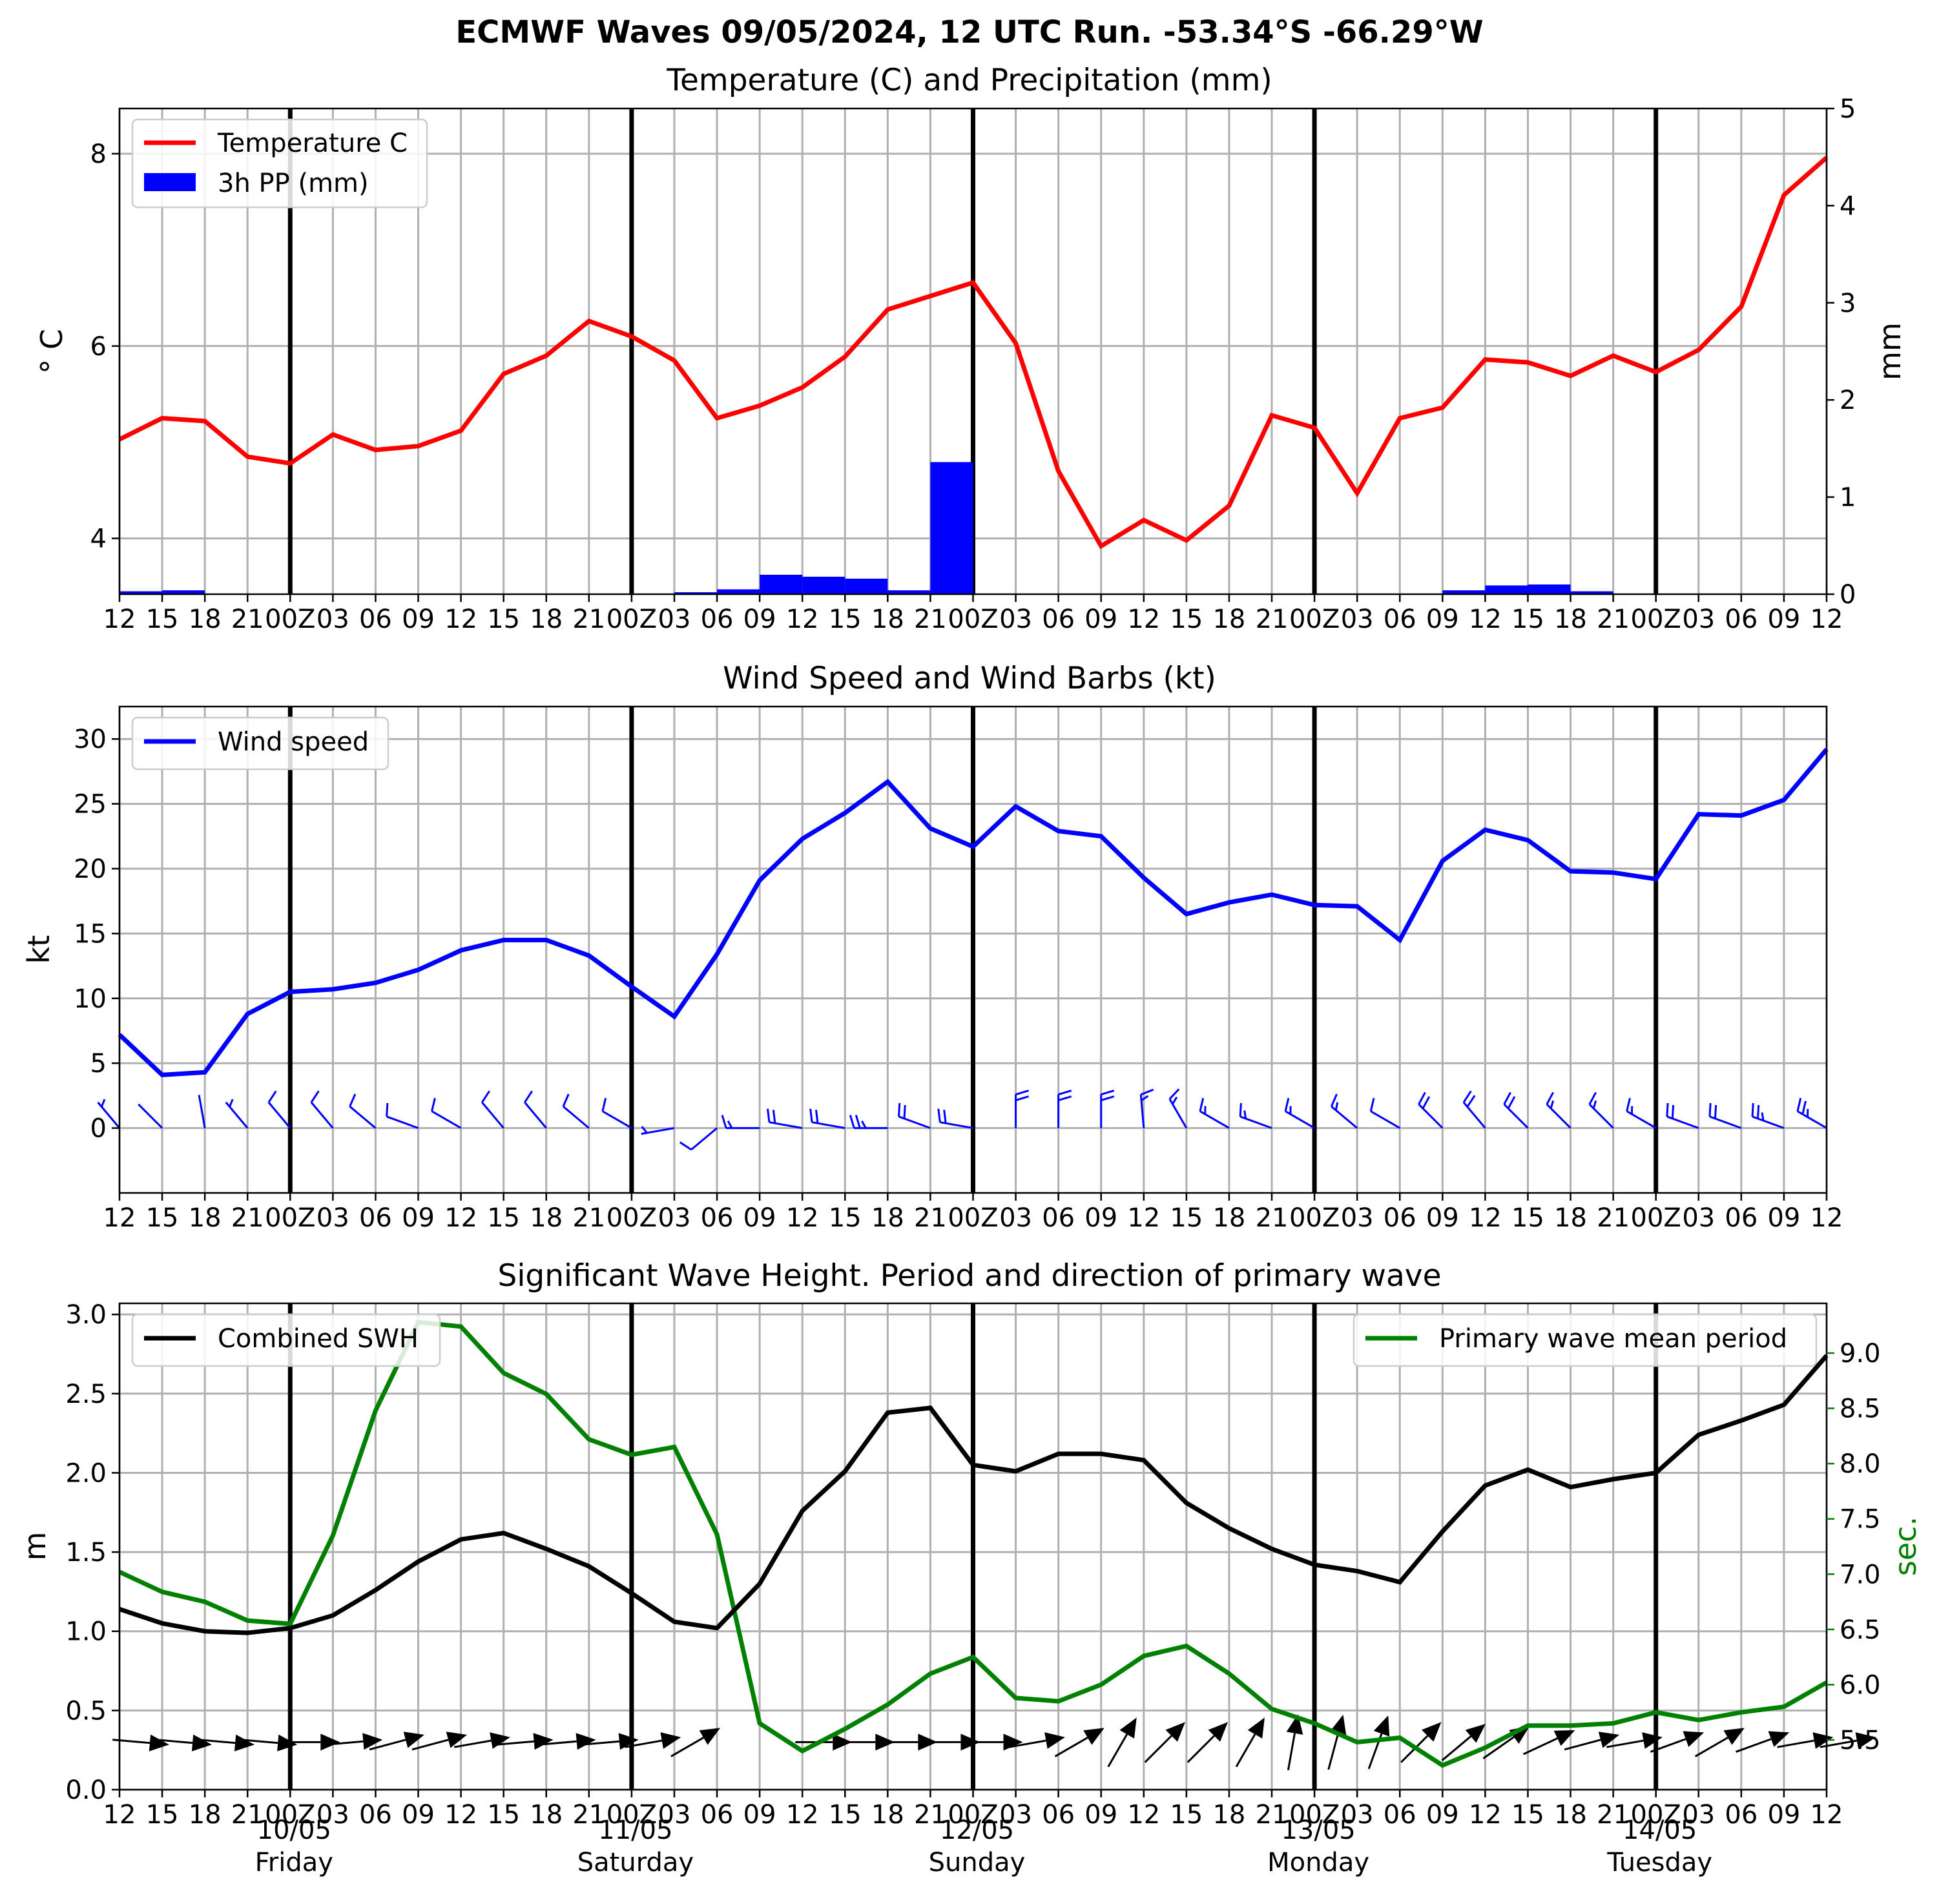  What do you see at coordinates (294, 1830) in the screenshot?
I see `day-date-label: 10/05` at bounding box center [294, 1830].